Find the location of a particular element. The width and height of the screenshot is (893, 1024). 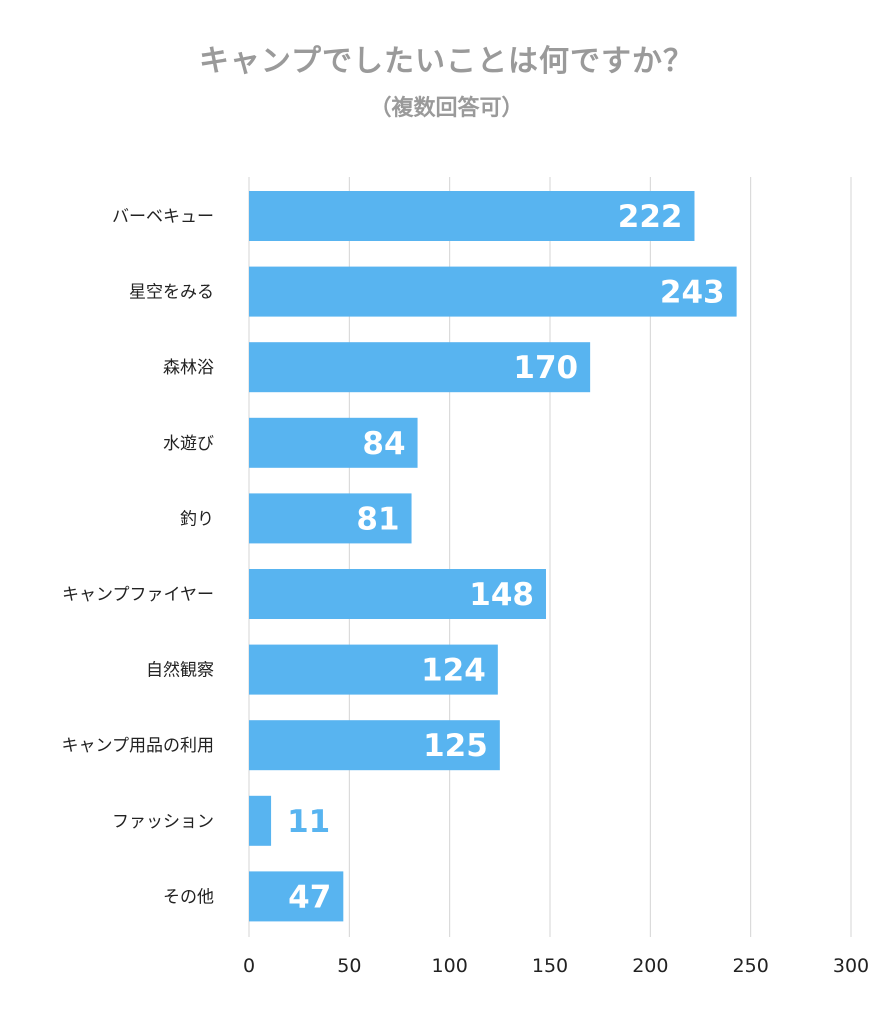

x-tick-label: 300 is located at coordinates (851, 966).